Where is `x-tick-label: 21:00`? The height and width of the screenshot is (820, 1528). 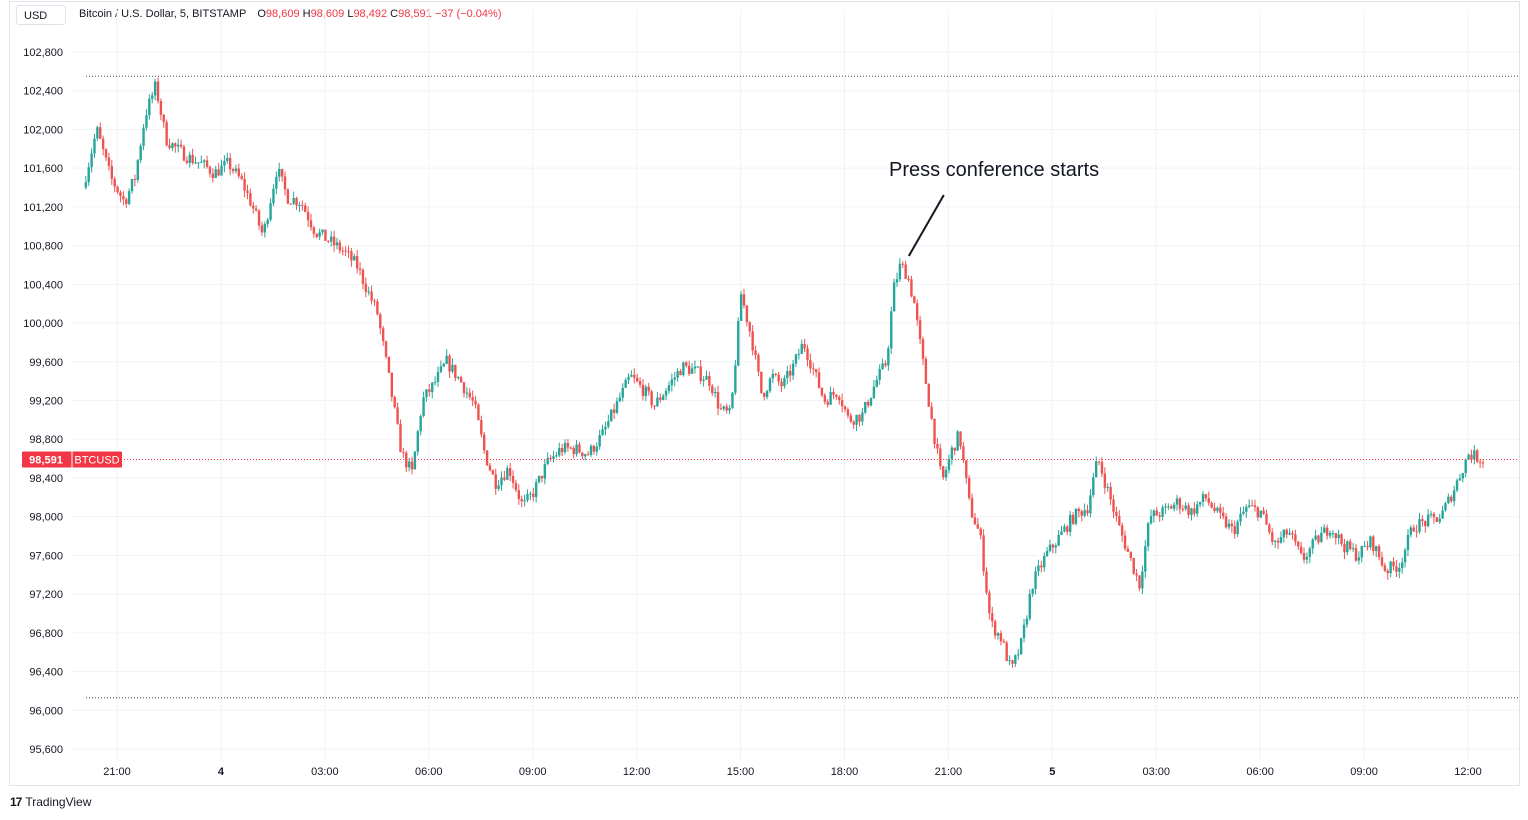 x-tick-label: 21:00 is located at coordinates (117, 772).